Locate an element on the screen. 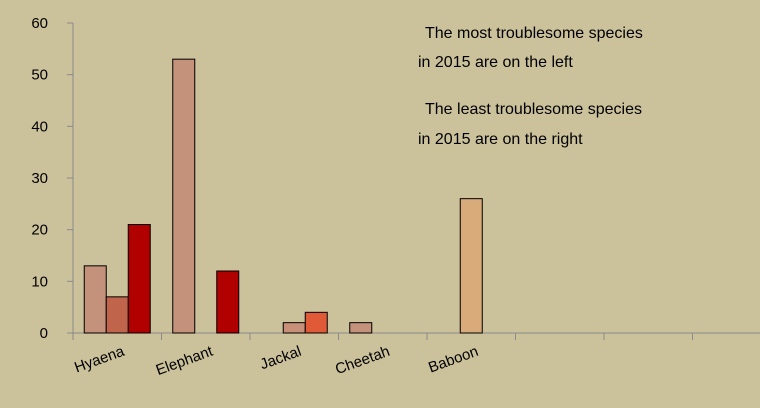 The image size is (760, 408). y-tick-label: 60 is located at coordinates (39, 23).